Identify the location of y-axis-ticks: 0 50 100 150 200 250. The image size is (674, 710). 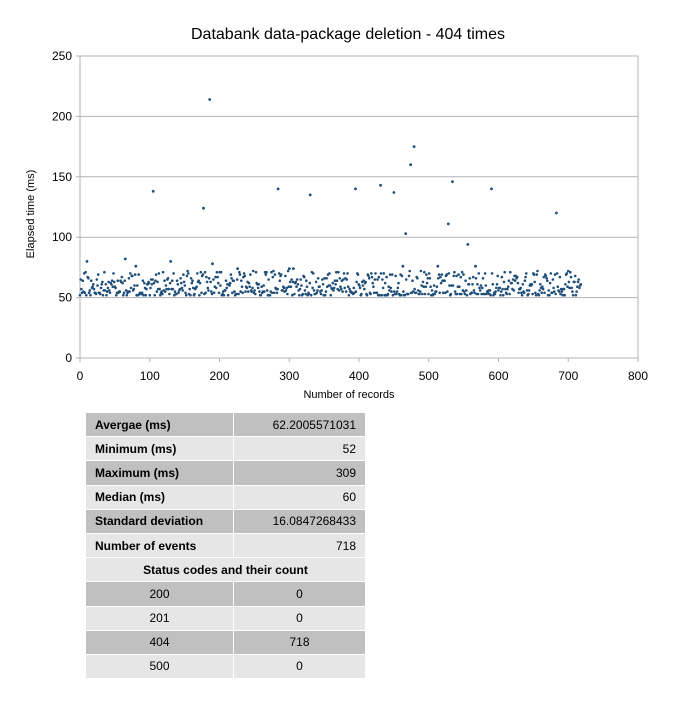
(66, 207).